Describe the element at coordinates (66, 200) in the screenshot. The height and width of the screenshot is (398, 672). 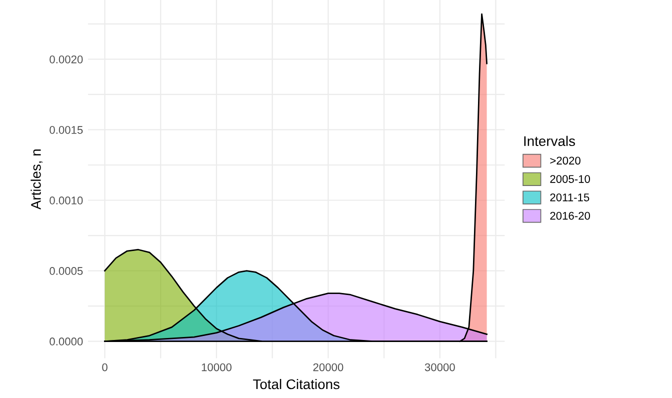
I see `y-tick-label: 0.0010` at that location.